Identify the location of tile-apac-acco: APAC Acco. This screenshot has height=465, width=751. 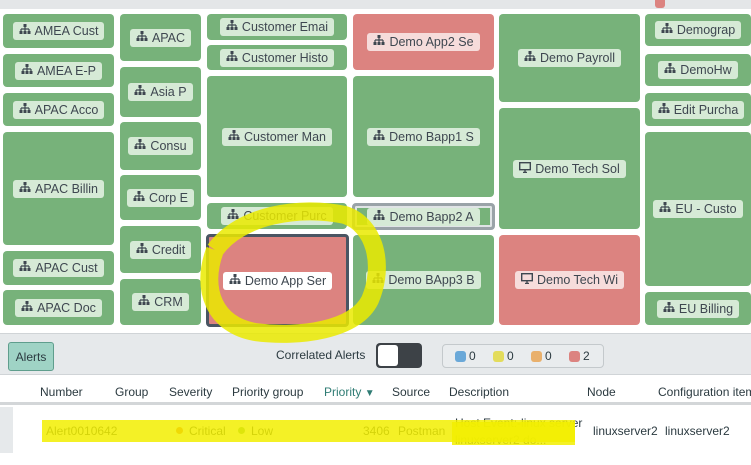
(58, 109).